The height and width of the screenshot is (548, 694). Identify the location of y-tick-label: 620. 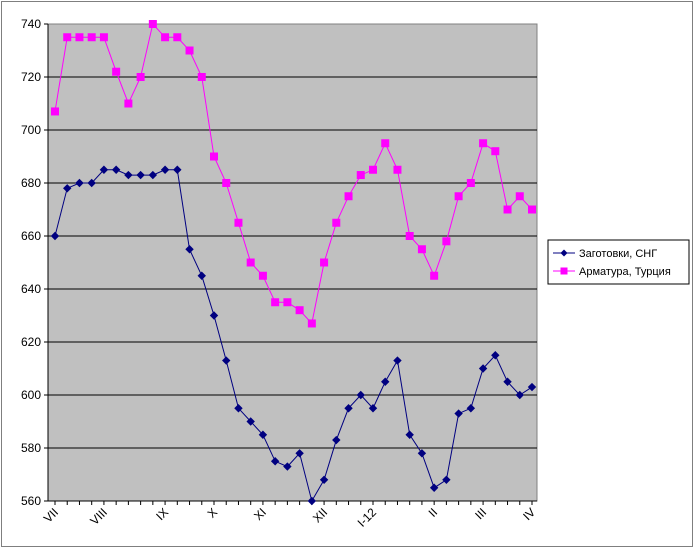
(31, 342).